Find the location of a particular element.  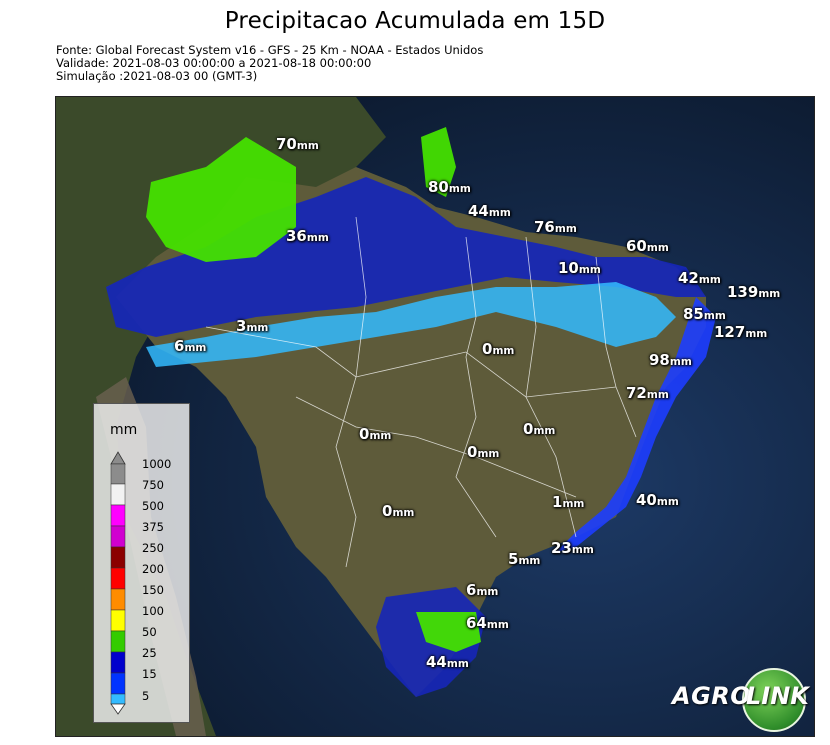

colorbar-bottom-arrow is located at coordinates (118, 709).